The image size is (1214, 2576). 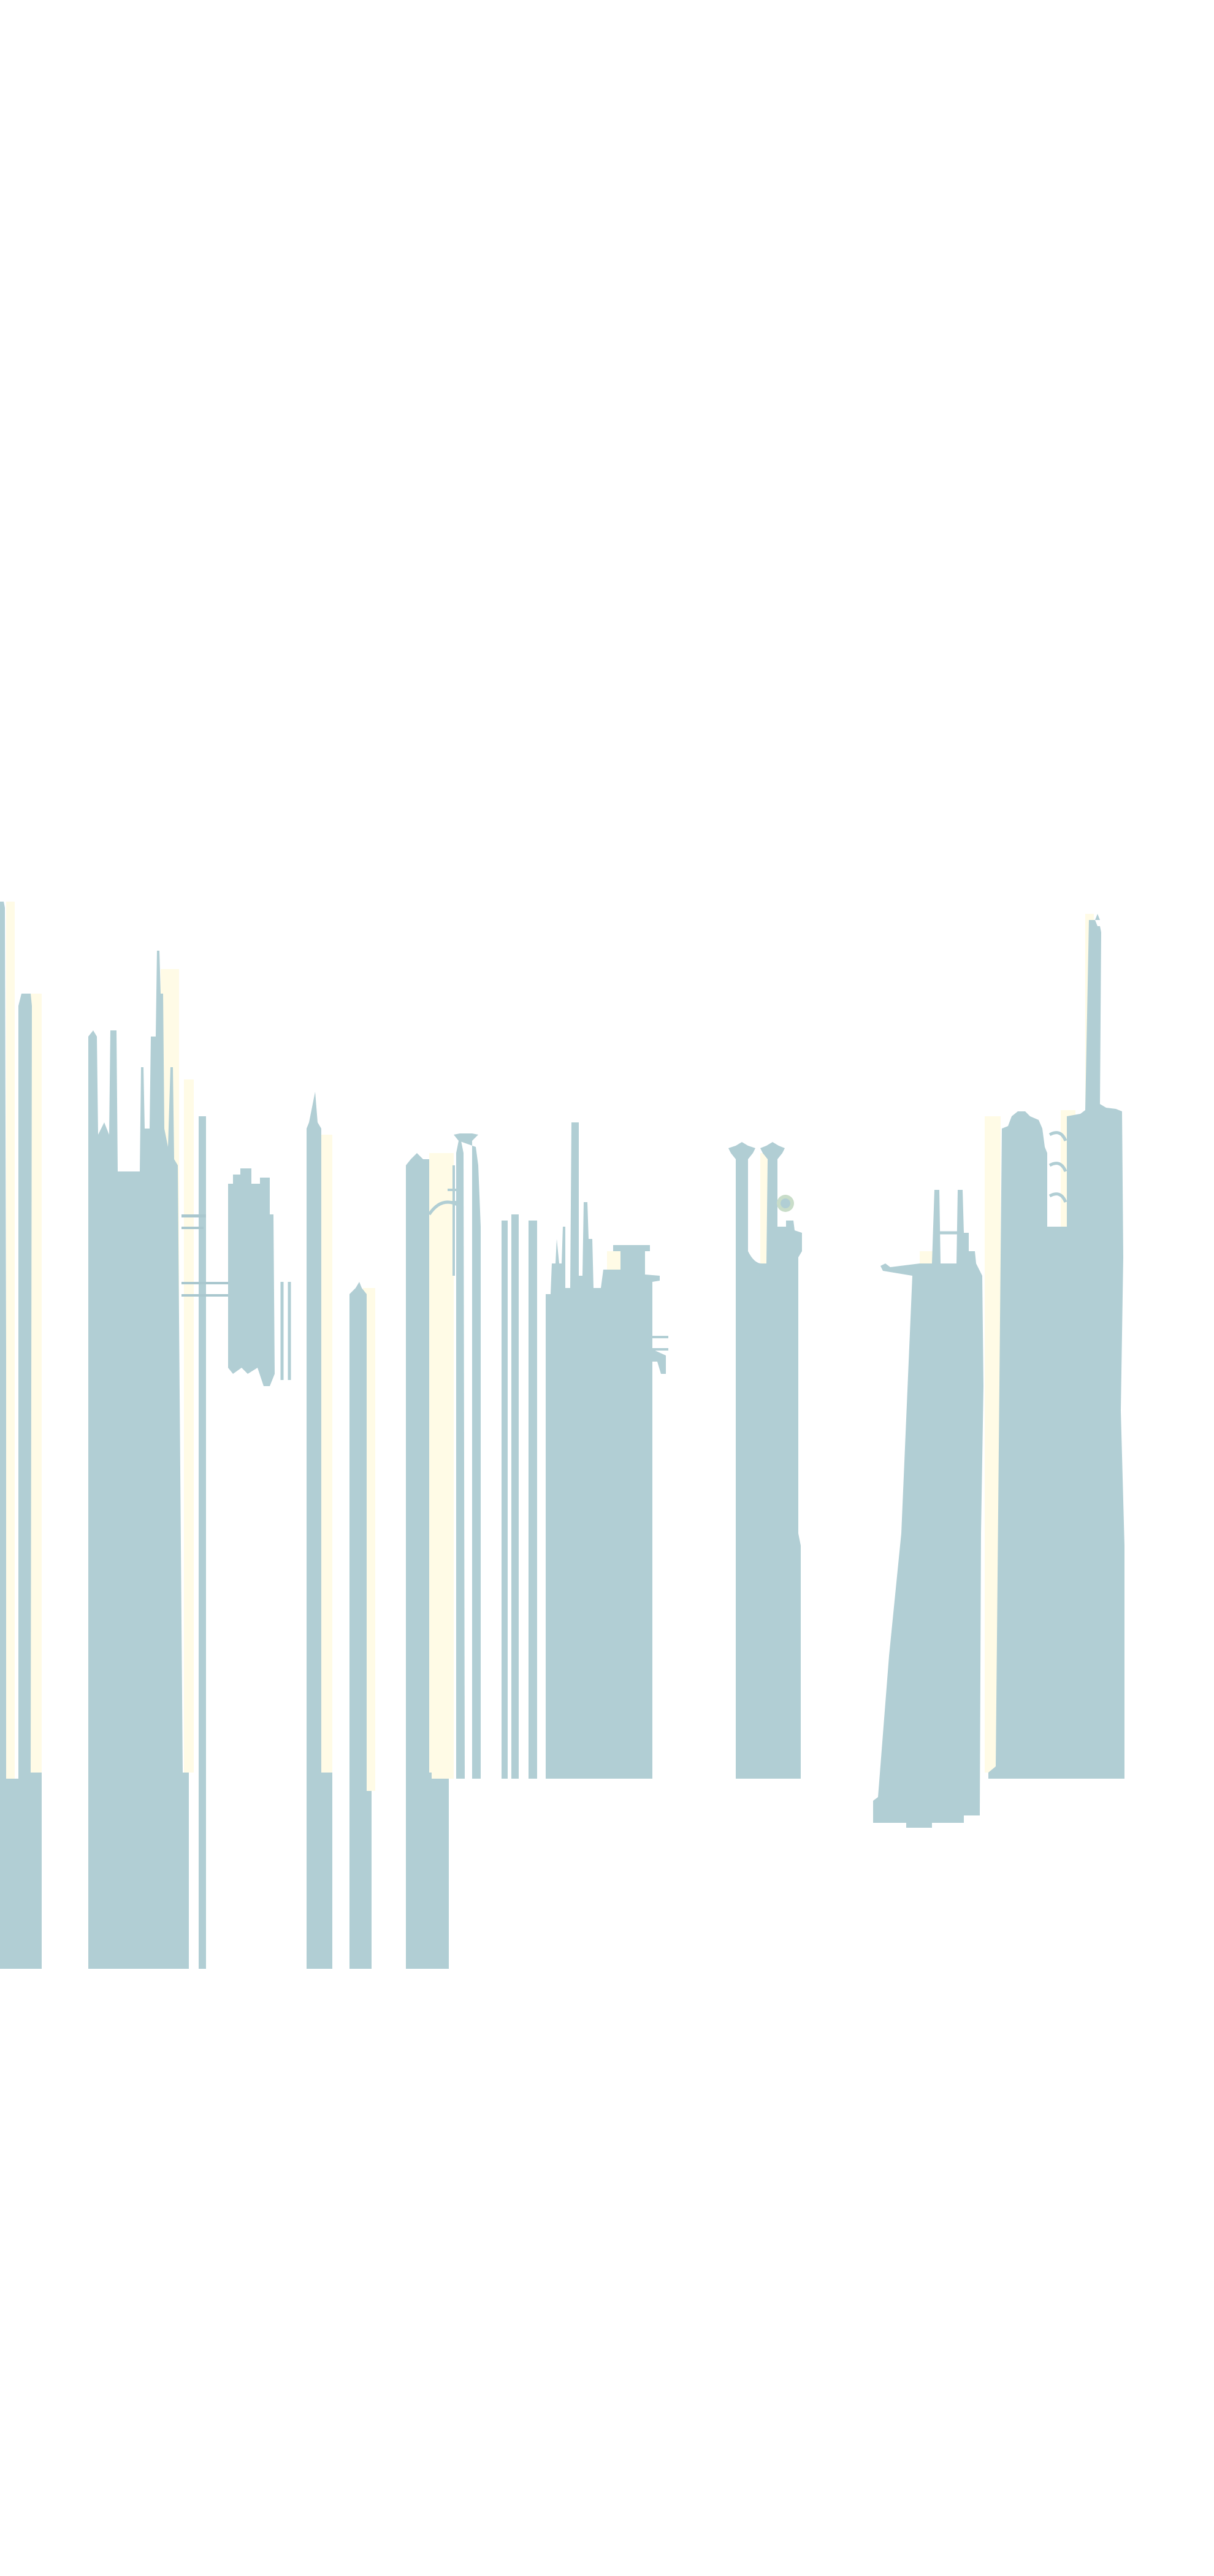 What do you see at coordinates (751, 1315) in the screenshot?
I see `lamp-arch` at bounding box center [751, 1315].